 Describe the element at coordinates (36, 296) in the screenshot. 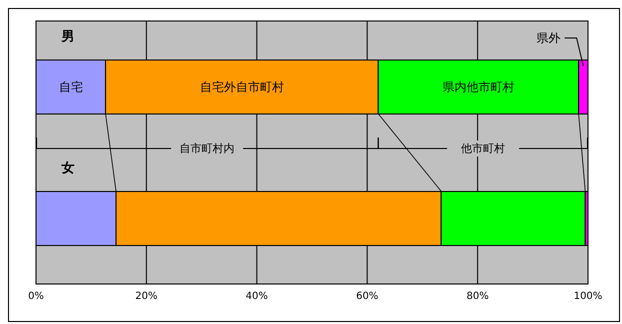

I see `x-tick-label: 0%` at that location.